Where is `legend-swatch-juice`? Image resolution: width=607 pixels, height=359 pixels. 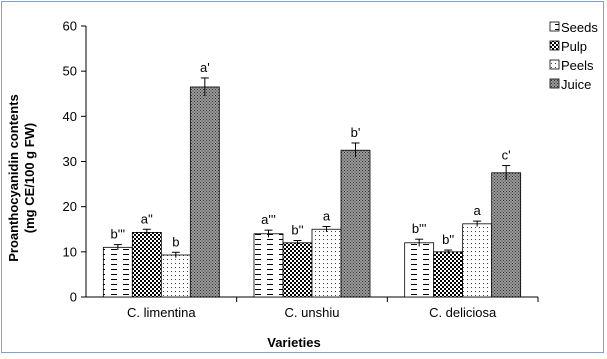 legend-swatch-juice is located at coordinates (554, 83).